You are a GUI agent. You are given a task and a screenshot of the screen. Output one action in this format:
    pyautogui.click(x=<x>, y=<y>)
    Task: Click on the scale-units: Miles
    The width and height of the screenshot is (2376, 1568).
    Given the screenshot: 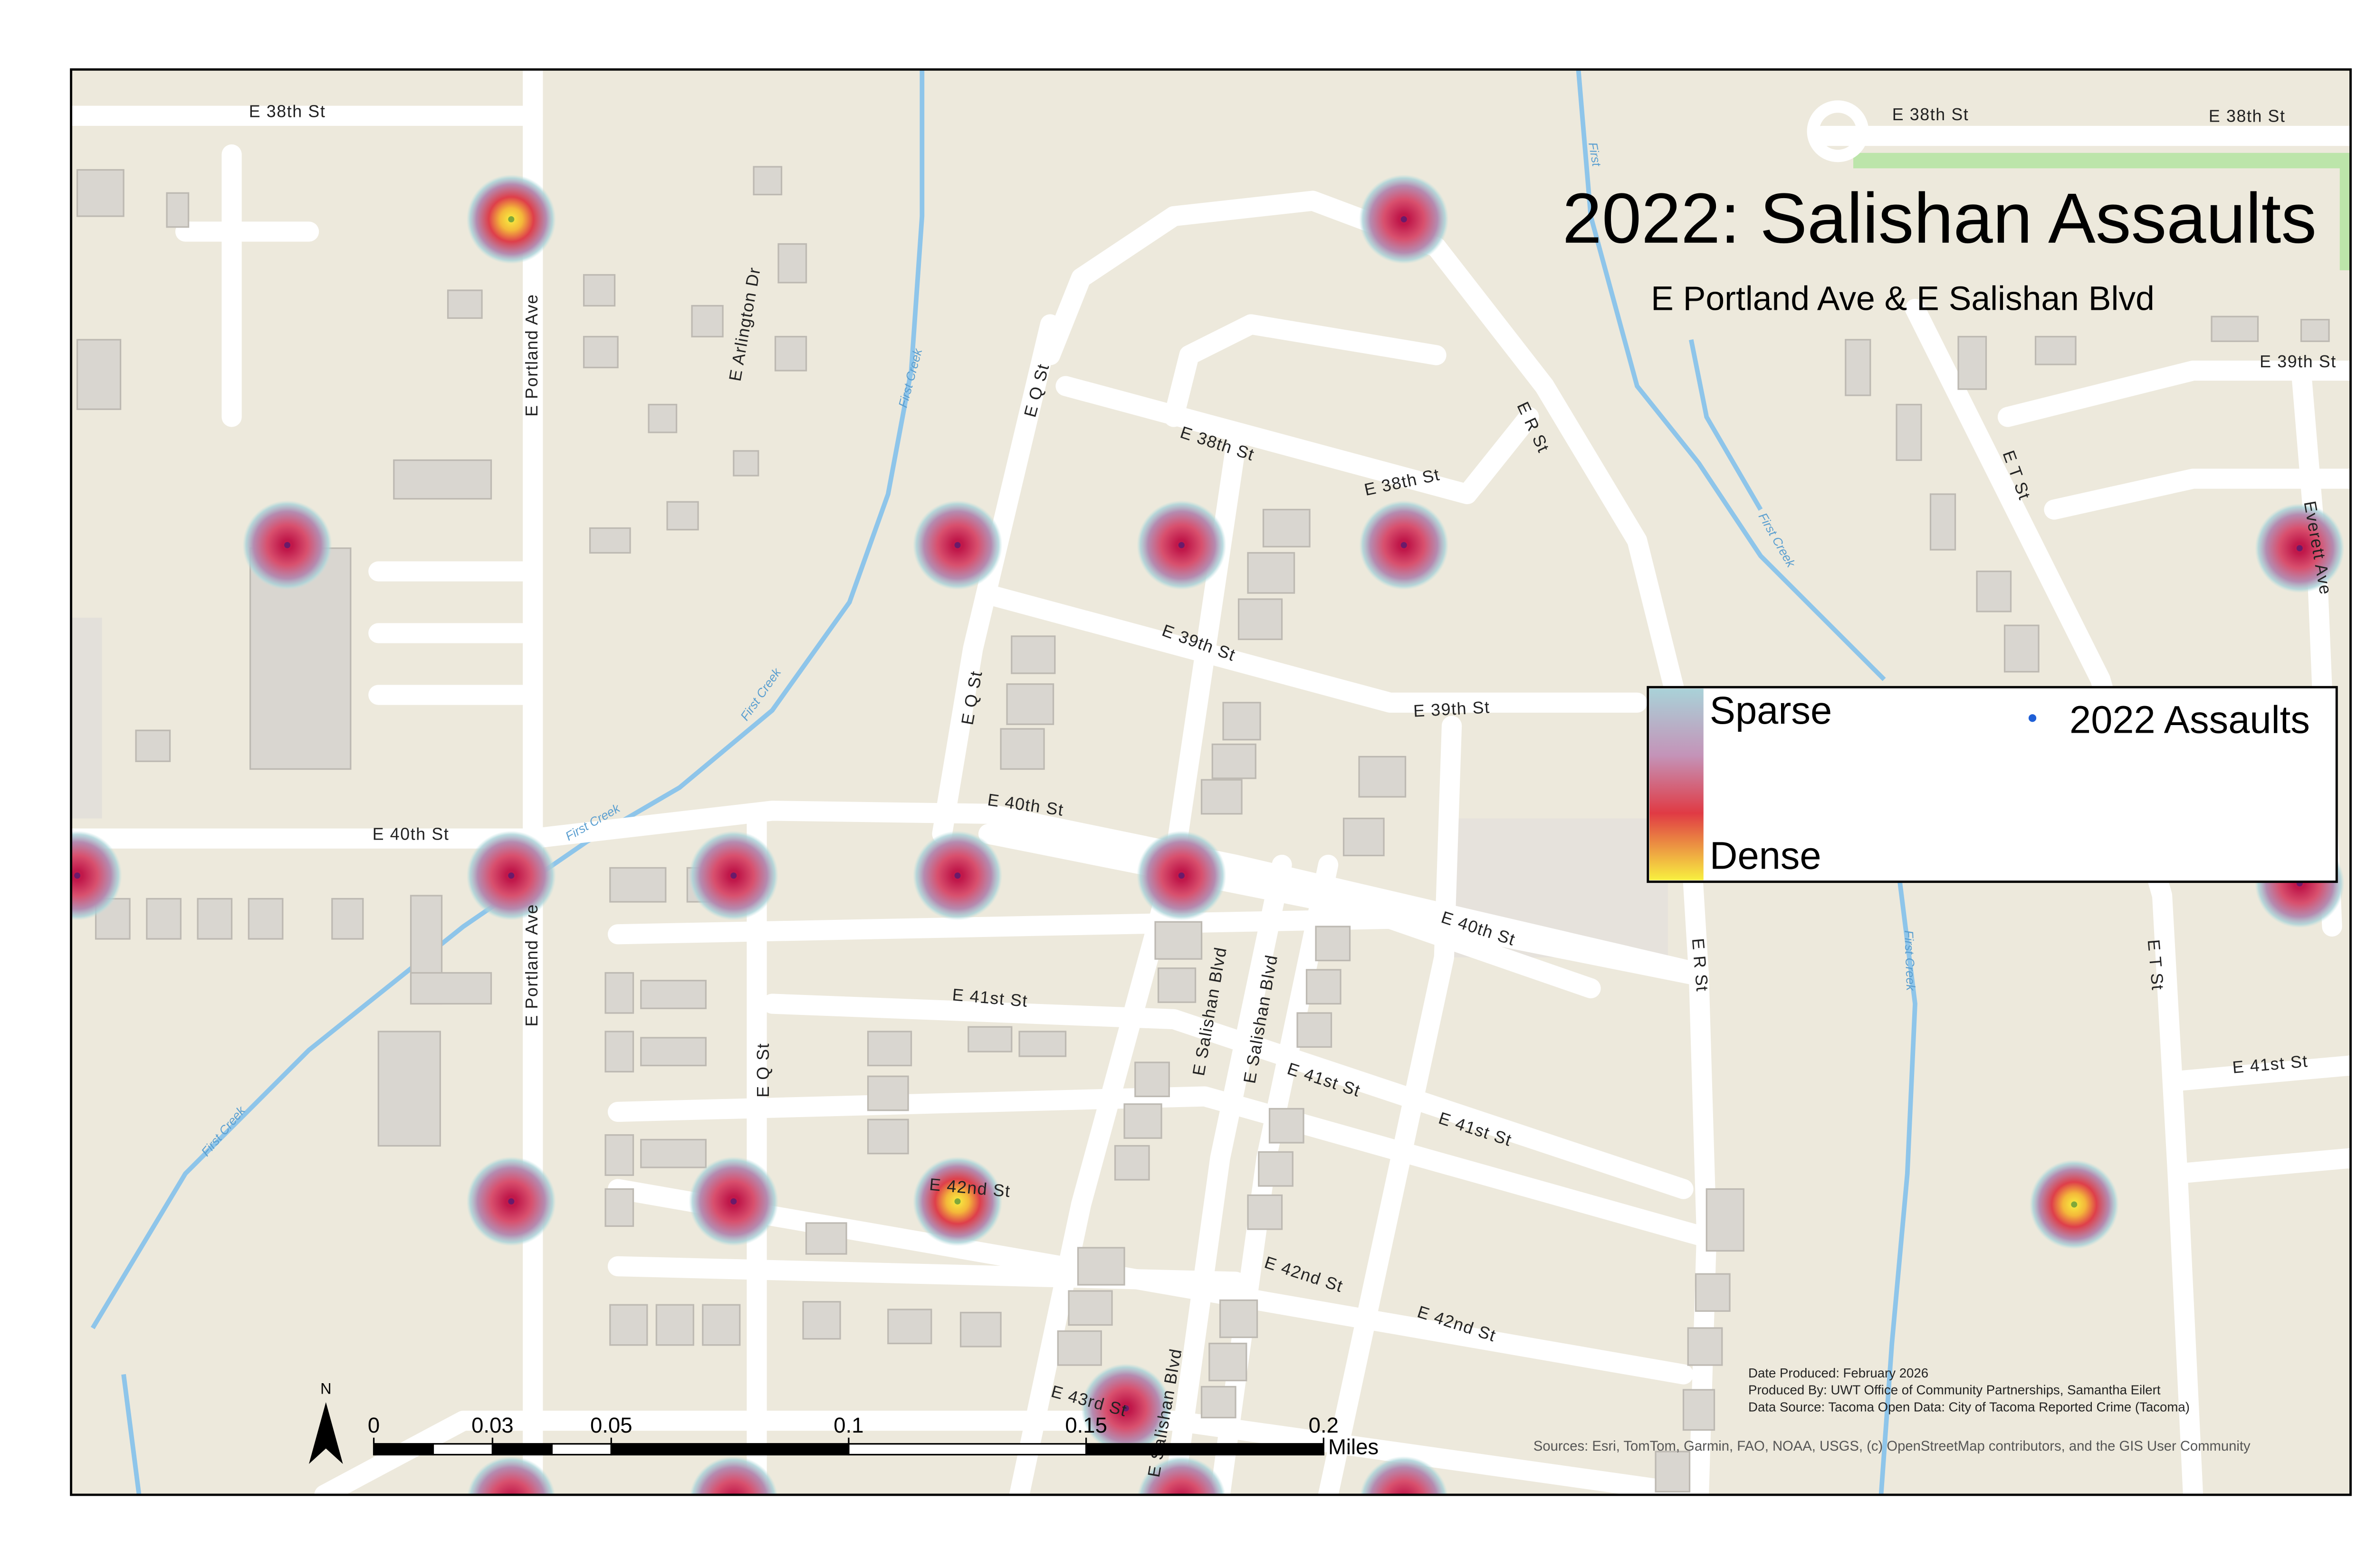 What is the action you would take?
    pyautogui.click(x=1353, y=1447)
    